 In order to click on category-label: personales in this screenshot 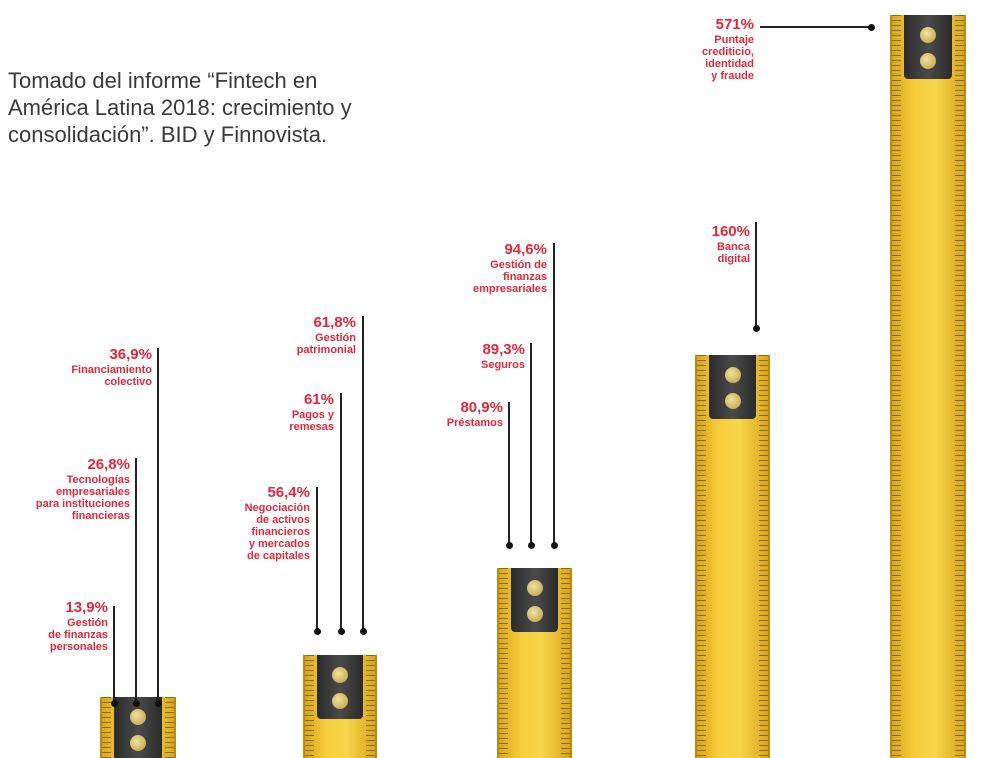, I will do `click(78, 647)`.